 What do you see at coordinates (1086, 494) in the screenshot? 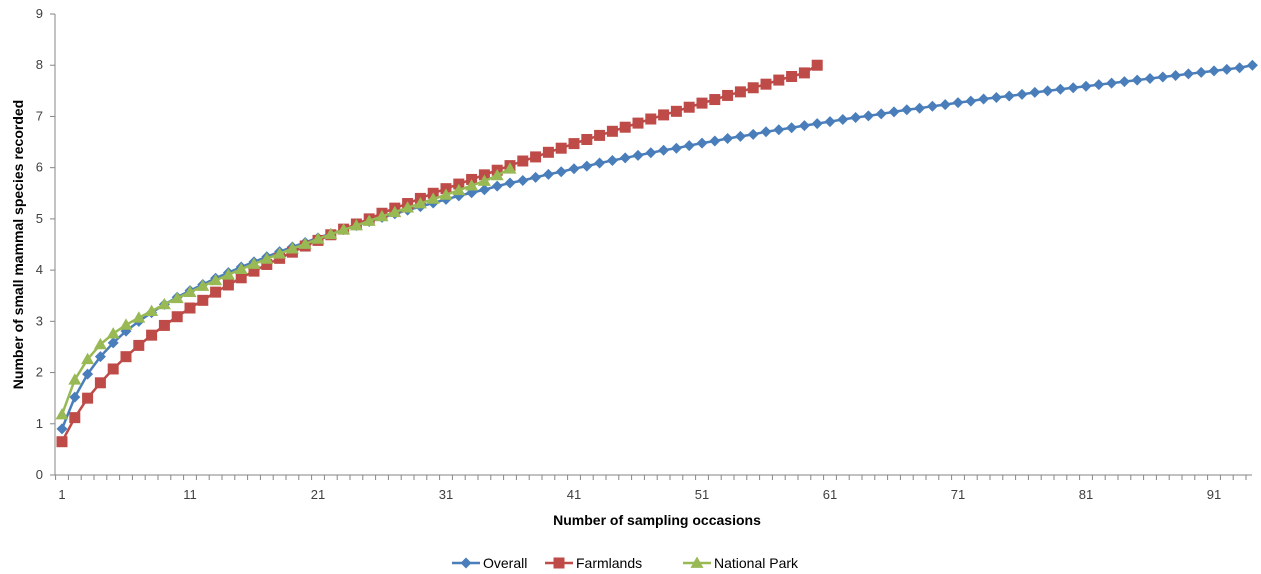
I see `x-tick-label: 81` at bounding box center [1086, 494].